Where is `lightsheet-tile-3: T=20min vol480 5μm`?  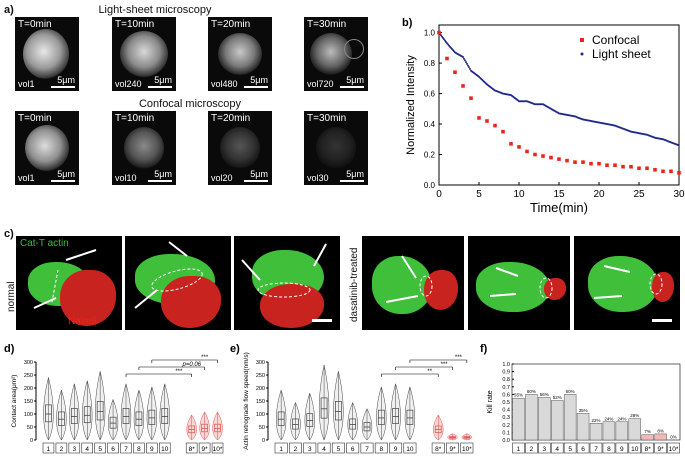 lightsheet-tile-3: T=20min vol480 5μm is located at coordinates (240, 54).